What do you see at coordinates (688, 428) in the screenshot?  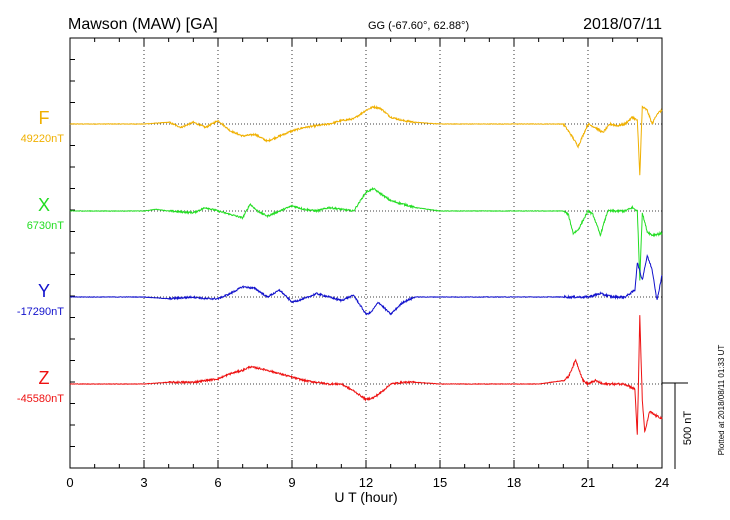 I see `scale-bar-label: 500 nT` at bounding box center [688, 428].